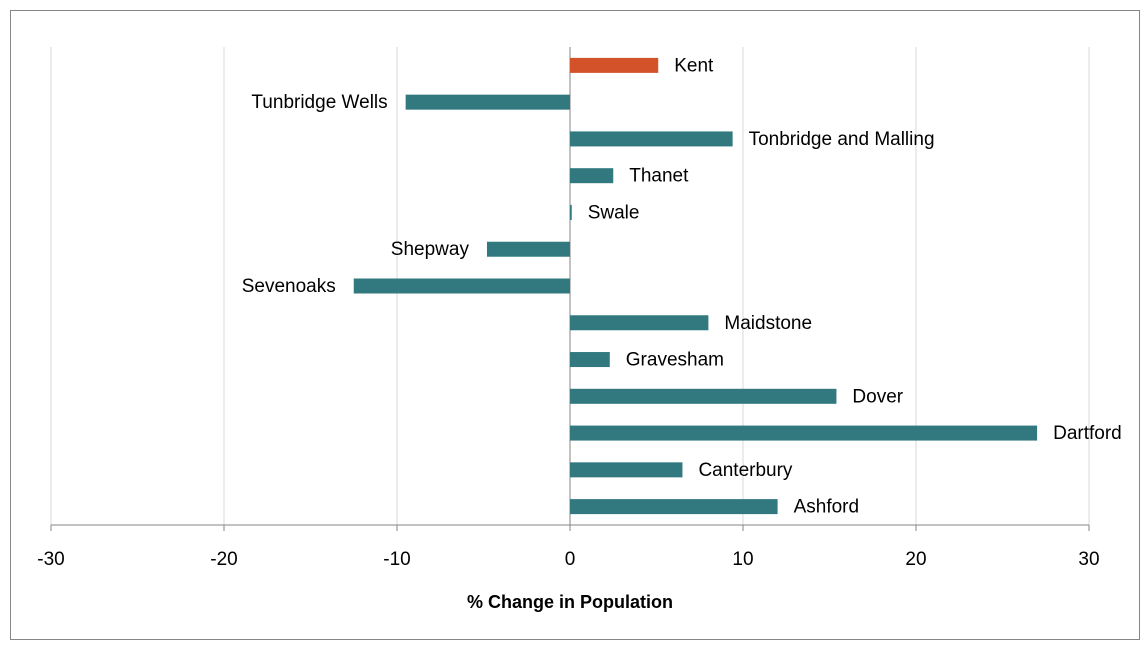 The height and width of the screenshot is (648, 1141). What do you see at coordinates (50, 559) in the screenshot?
I see `x-tick-label: -30` at bounding box center [50, 559].